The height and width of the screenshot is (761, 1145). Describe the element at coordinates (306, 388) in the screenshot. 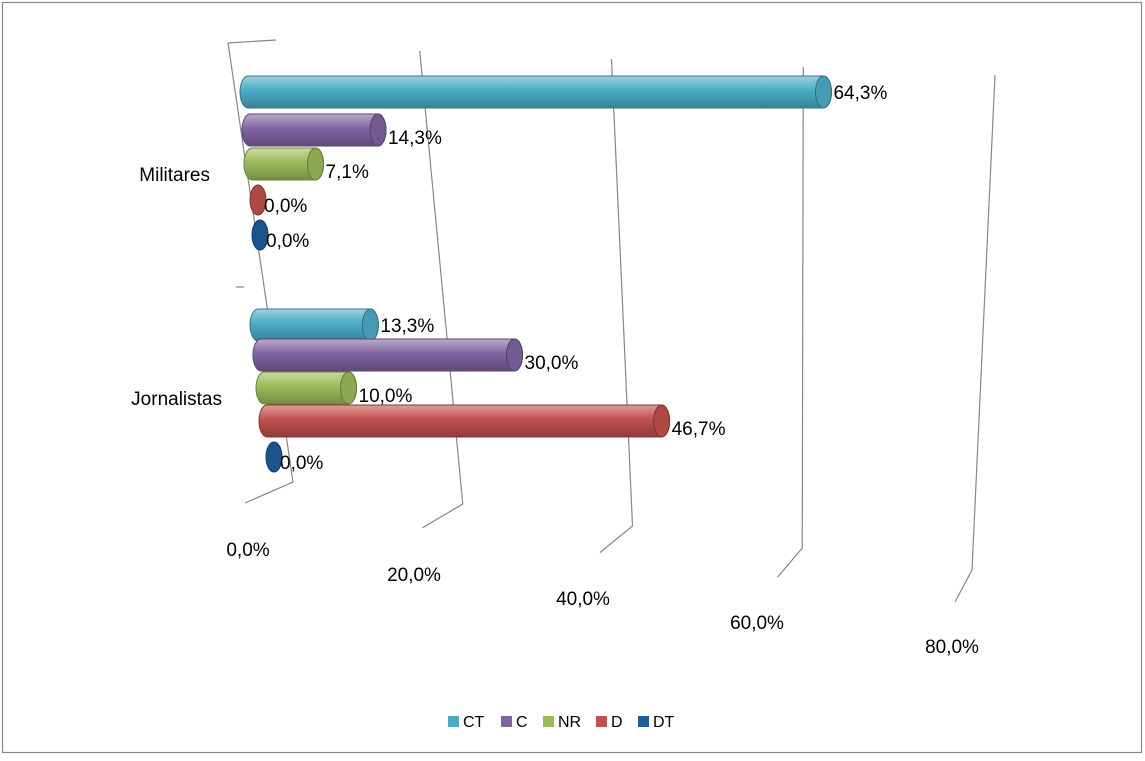

I see `bar-nr-jornalistas` at that location.